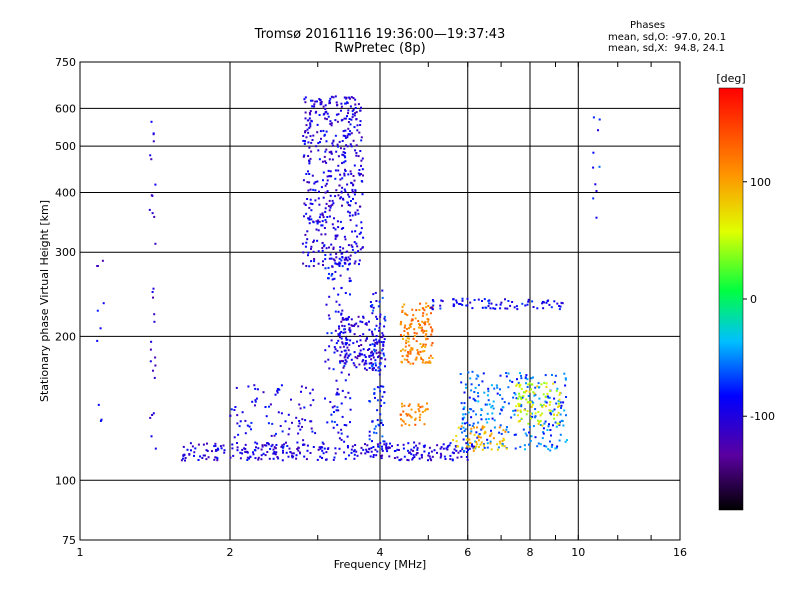  What do you see at coordinates (731, 299) in the screenshot?
I see `colorbar` at bounding box center [731, 299].